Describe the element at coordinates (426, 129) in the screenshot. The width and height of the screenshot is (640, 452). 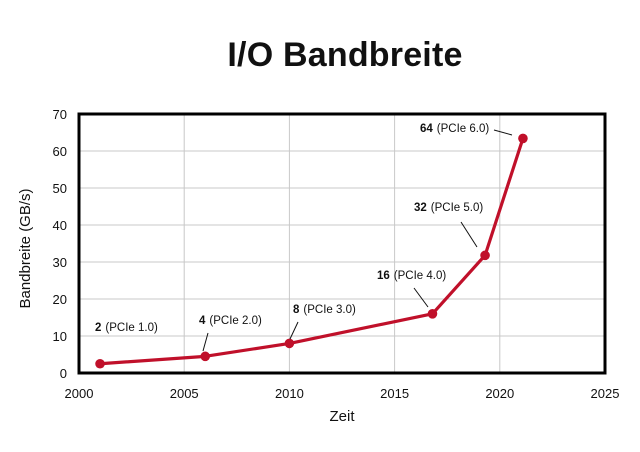
I see `annotation-value: 64` at that location.